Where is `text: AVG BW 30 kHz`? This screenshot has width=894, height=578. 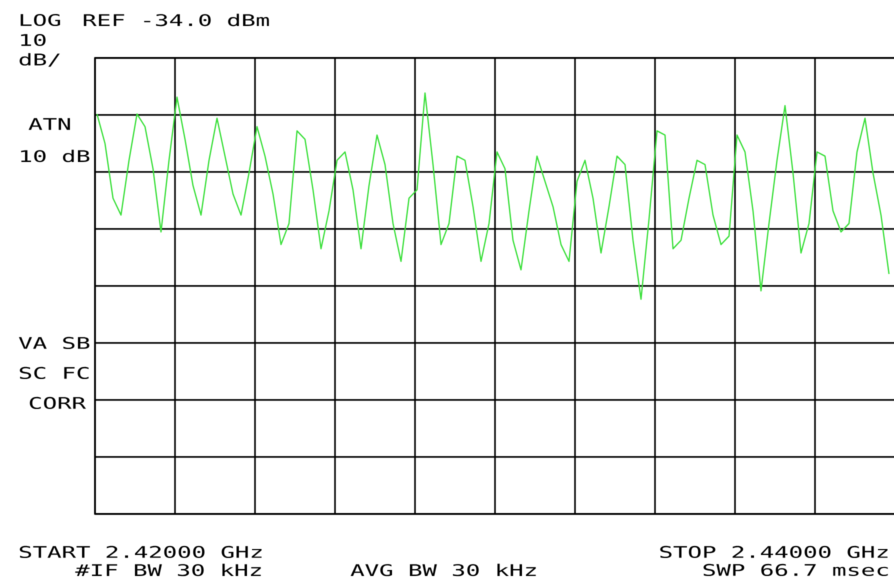
text: AVG BW 30 kHz is located at coordinates (443, 570).